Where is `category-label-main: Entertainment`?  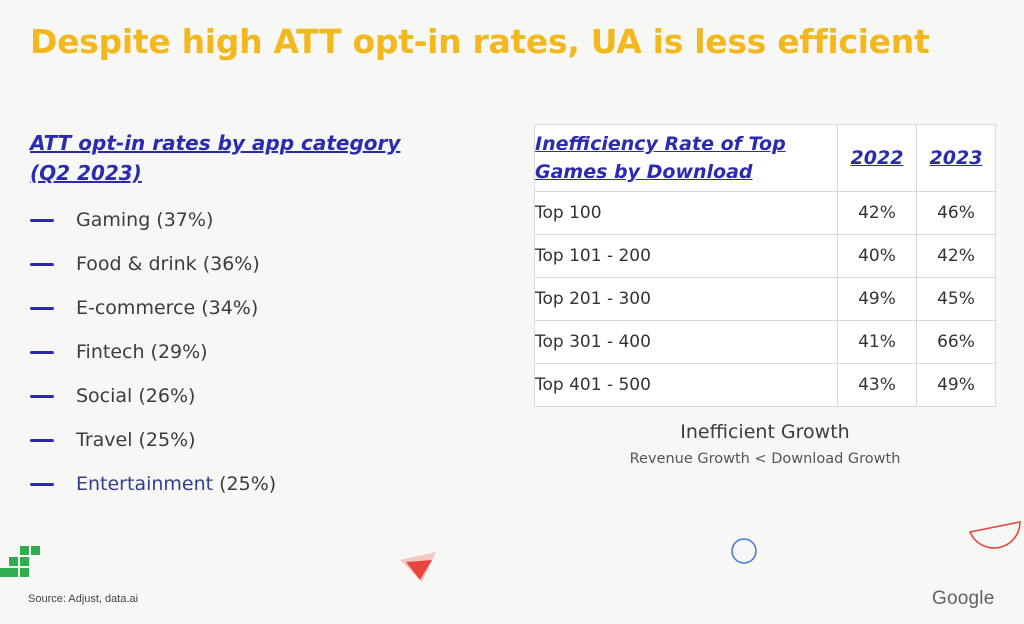 category-label-main: Entertainment is located at coordinates (145, 484).